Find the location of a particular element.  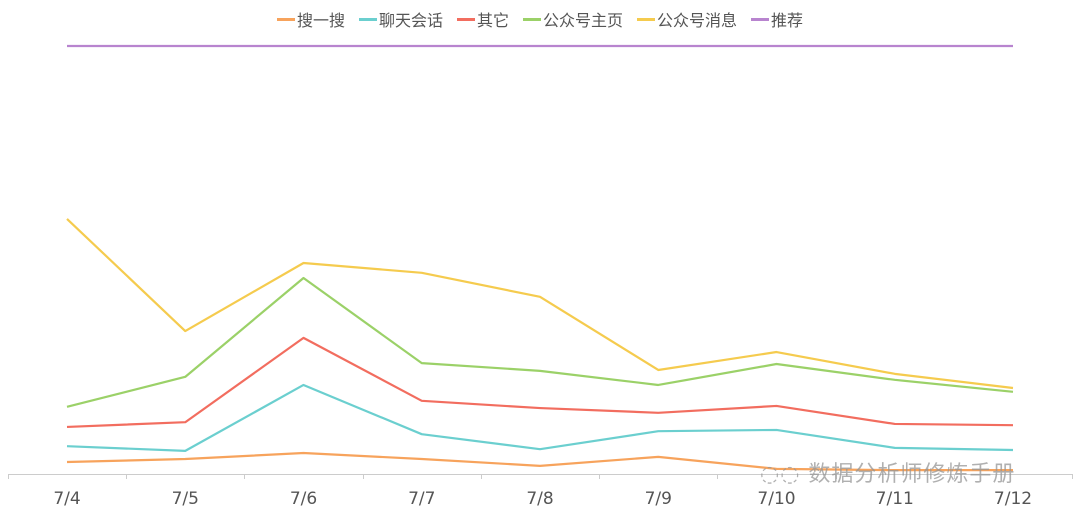

legend-label: 其它 is located at coordinates (492, 20).